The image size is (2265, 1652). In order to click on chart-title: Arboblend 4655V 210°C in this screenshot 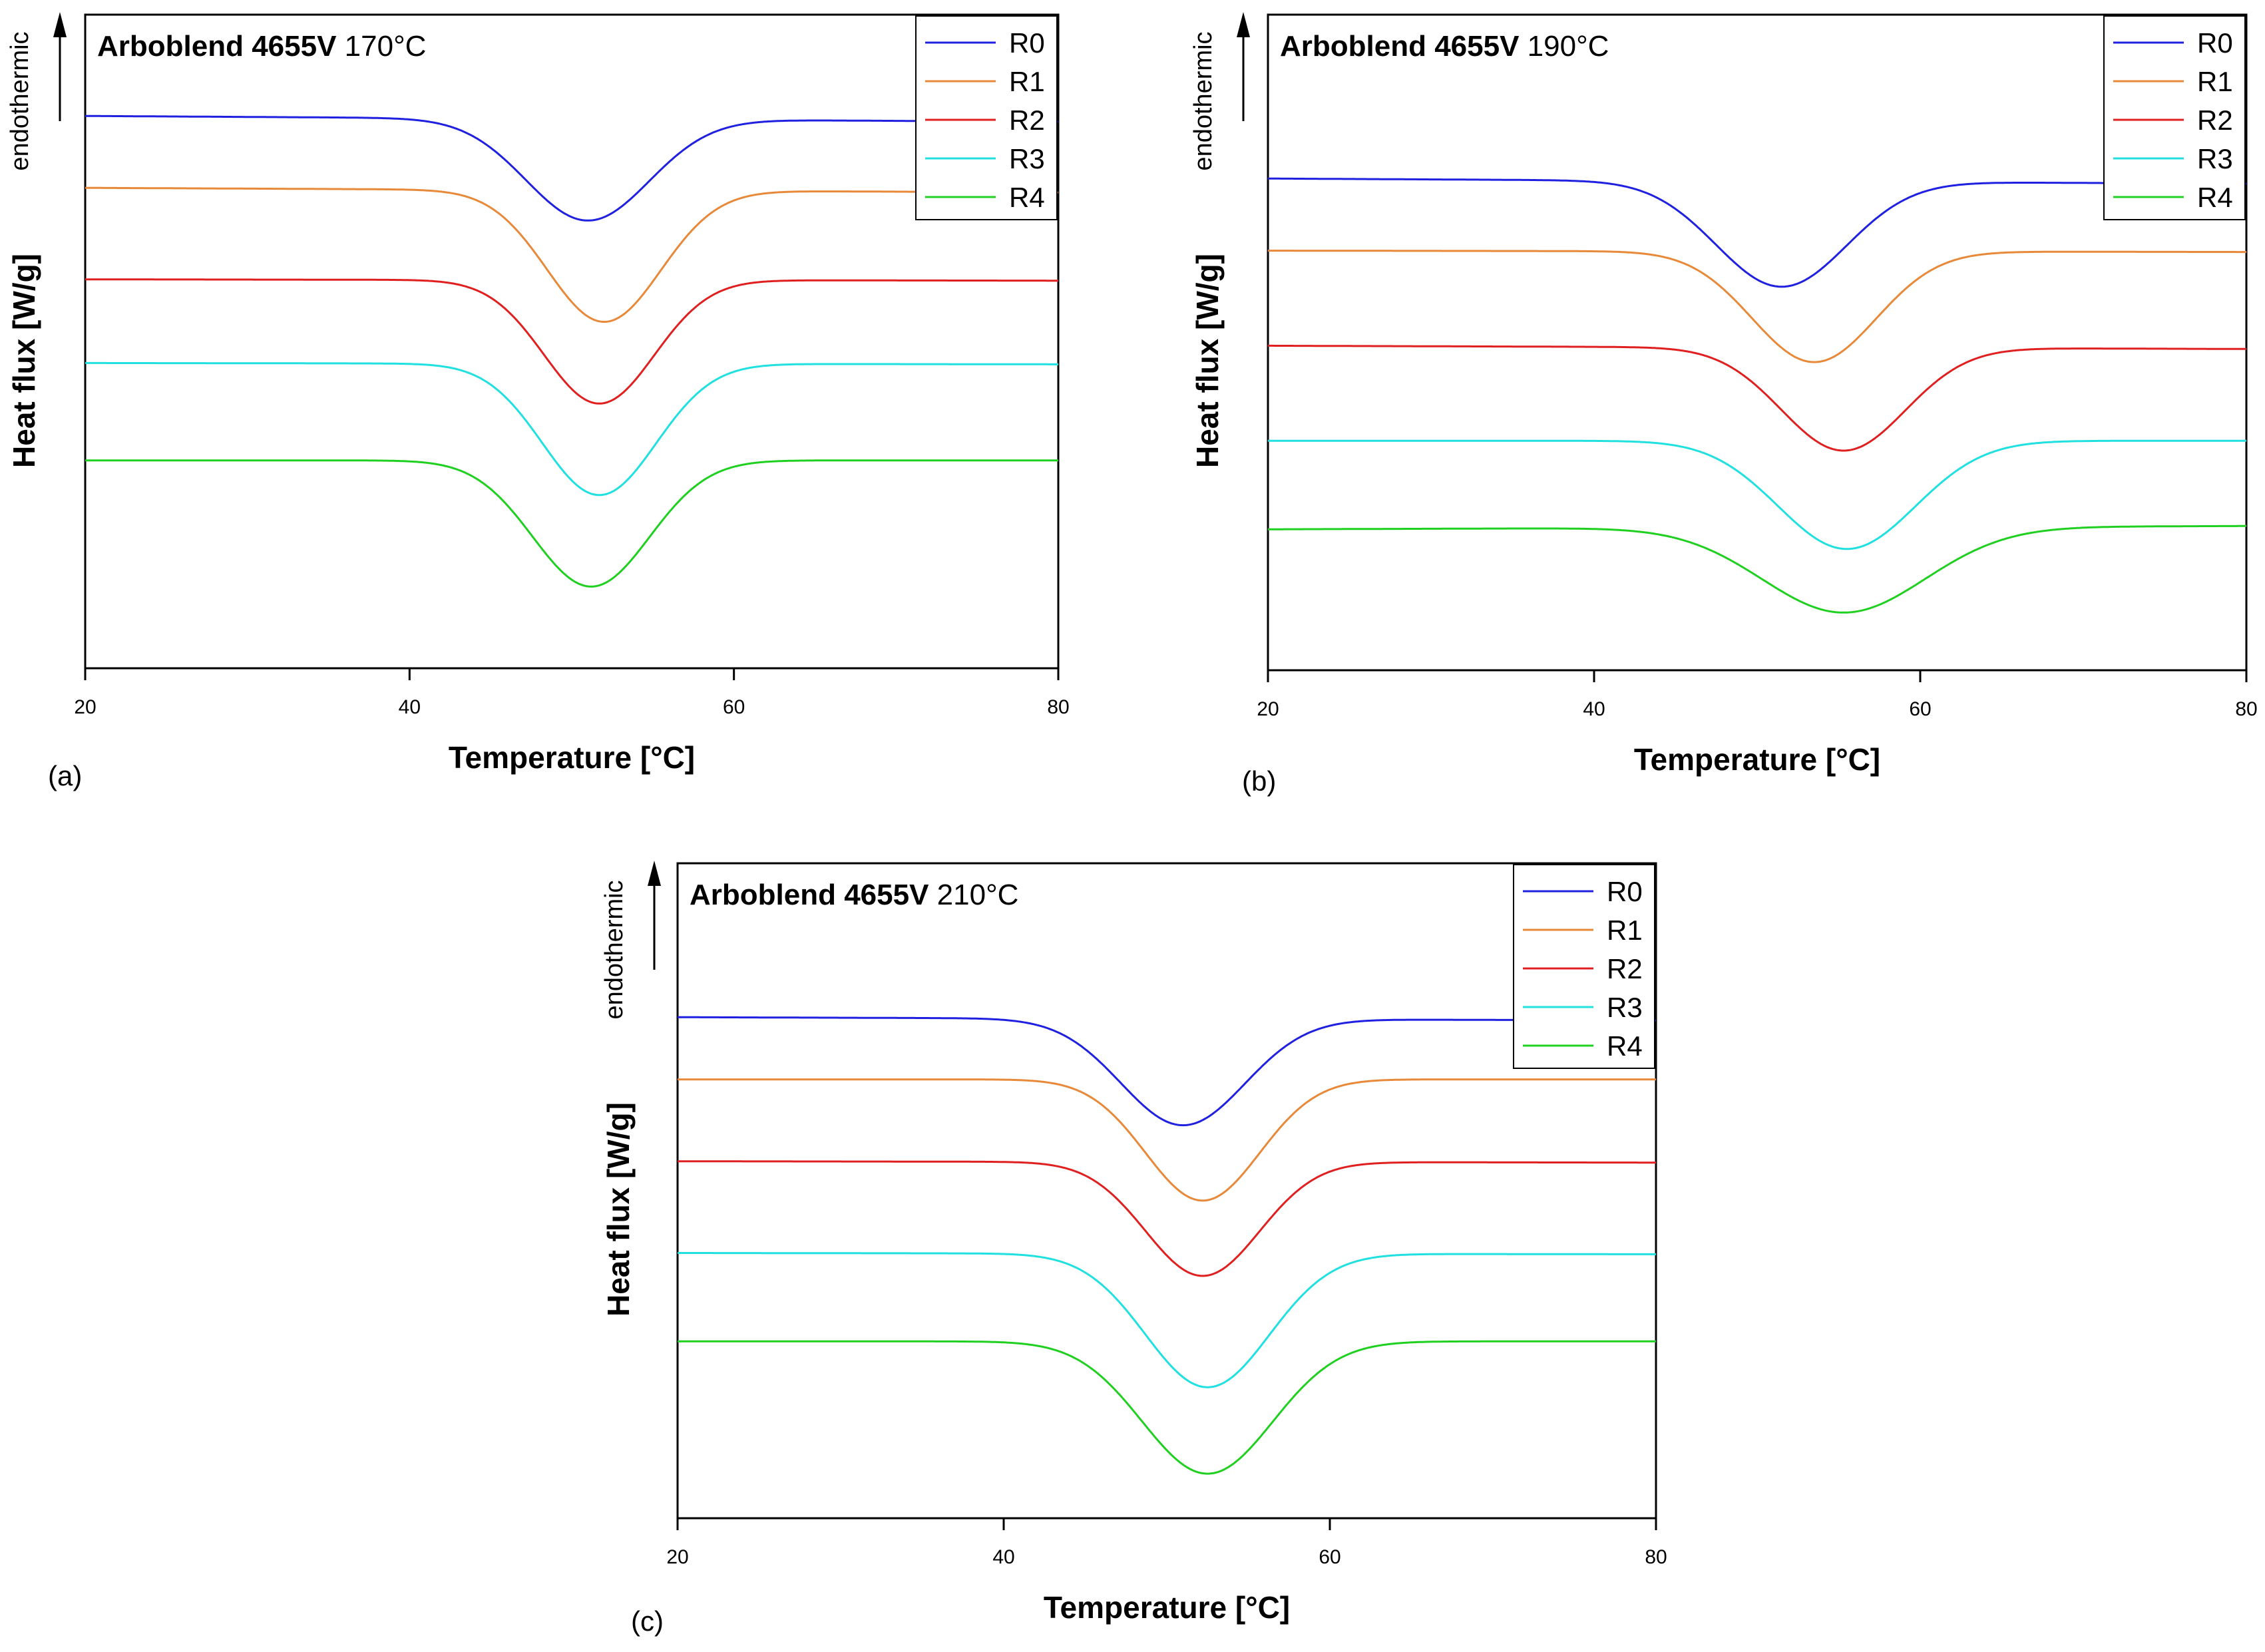, I will do `click(854, 895)`.